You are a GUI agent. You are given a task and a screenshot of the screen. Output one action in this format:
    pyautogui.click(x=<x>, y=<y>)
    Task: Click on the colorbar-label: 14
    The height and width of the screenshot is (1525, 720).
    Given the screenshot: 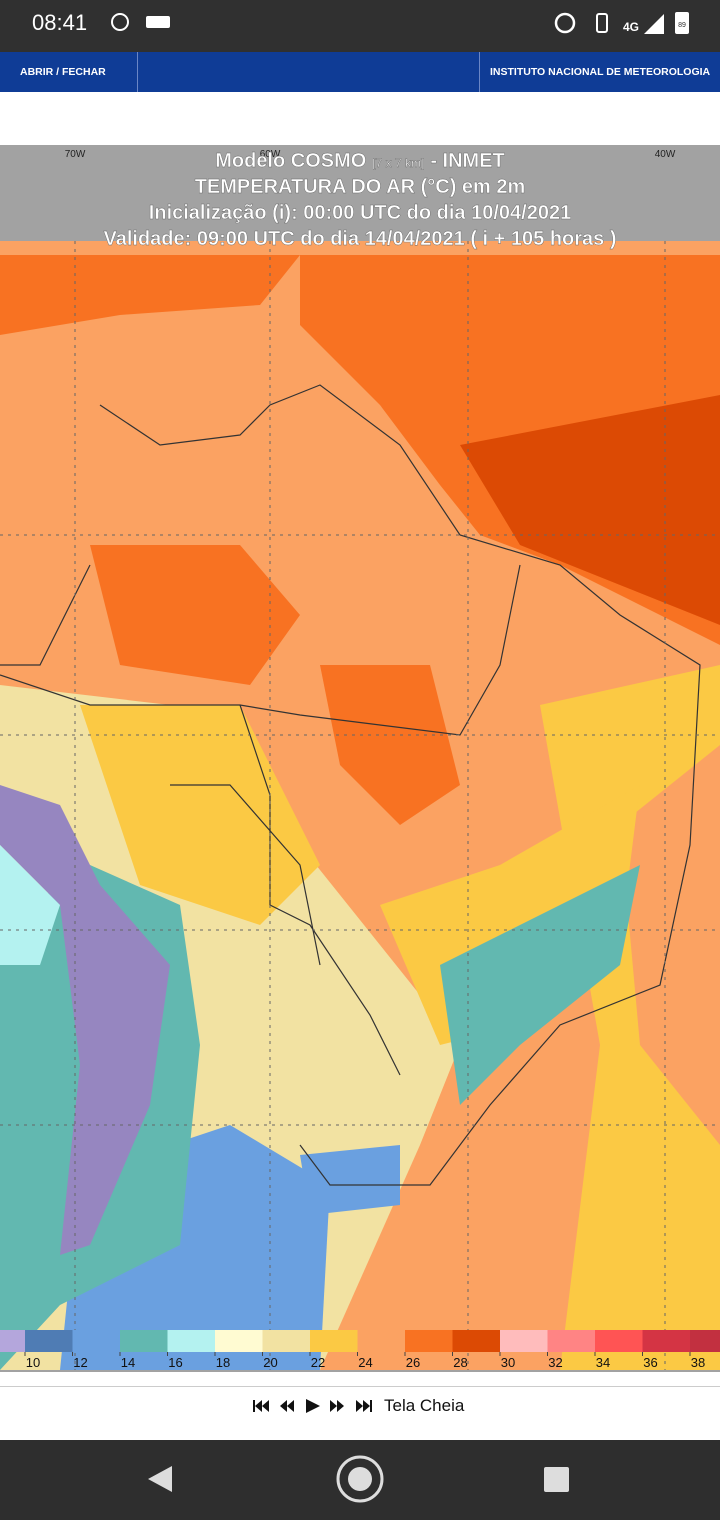 What is the action you would take?
    pyautogui.click(x=128, y=1362)
    